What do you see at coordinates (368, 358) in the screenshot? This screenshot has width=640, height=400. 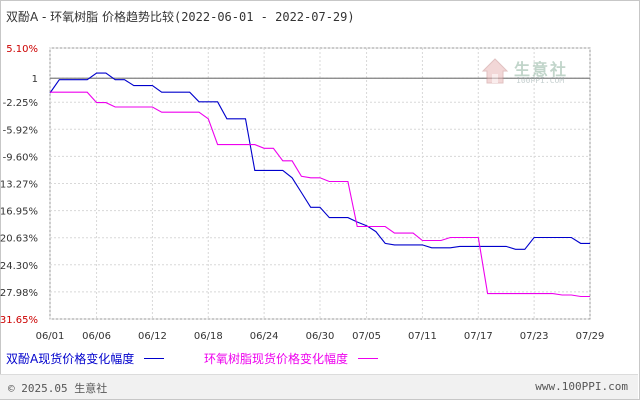 I see `legend-swatch-epoxy-resin` at bounding box center [368, 358].